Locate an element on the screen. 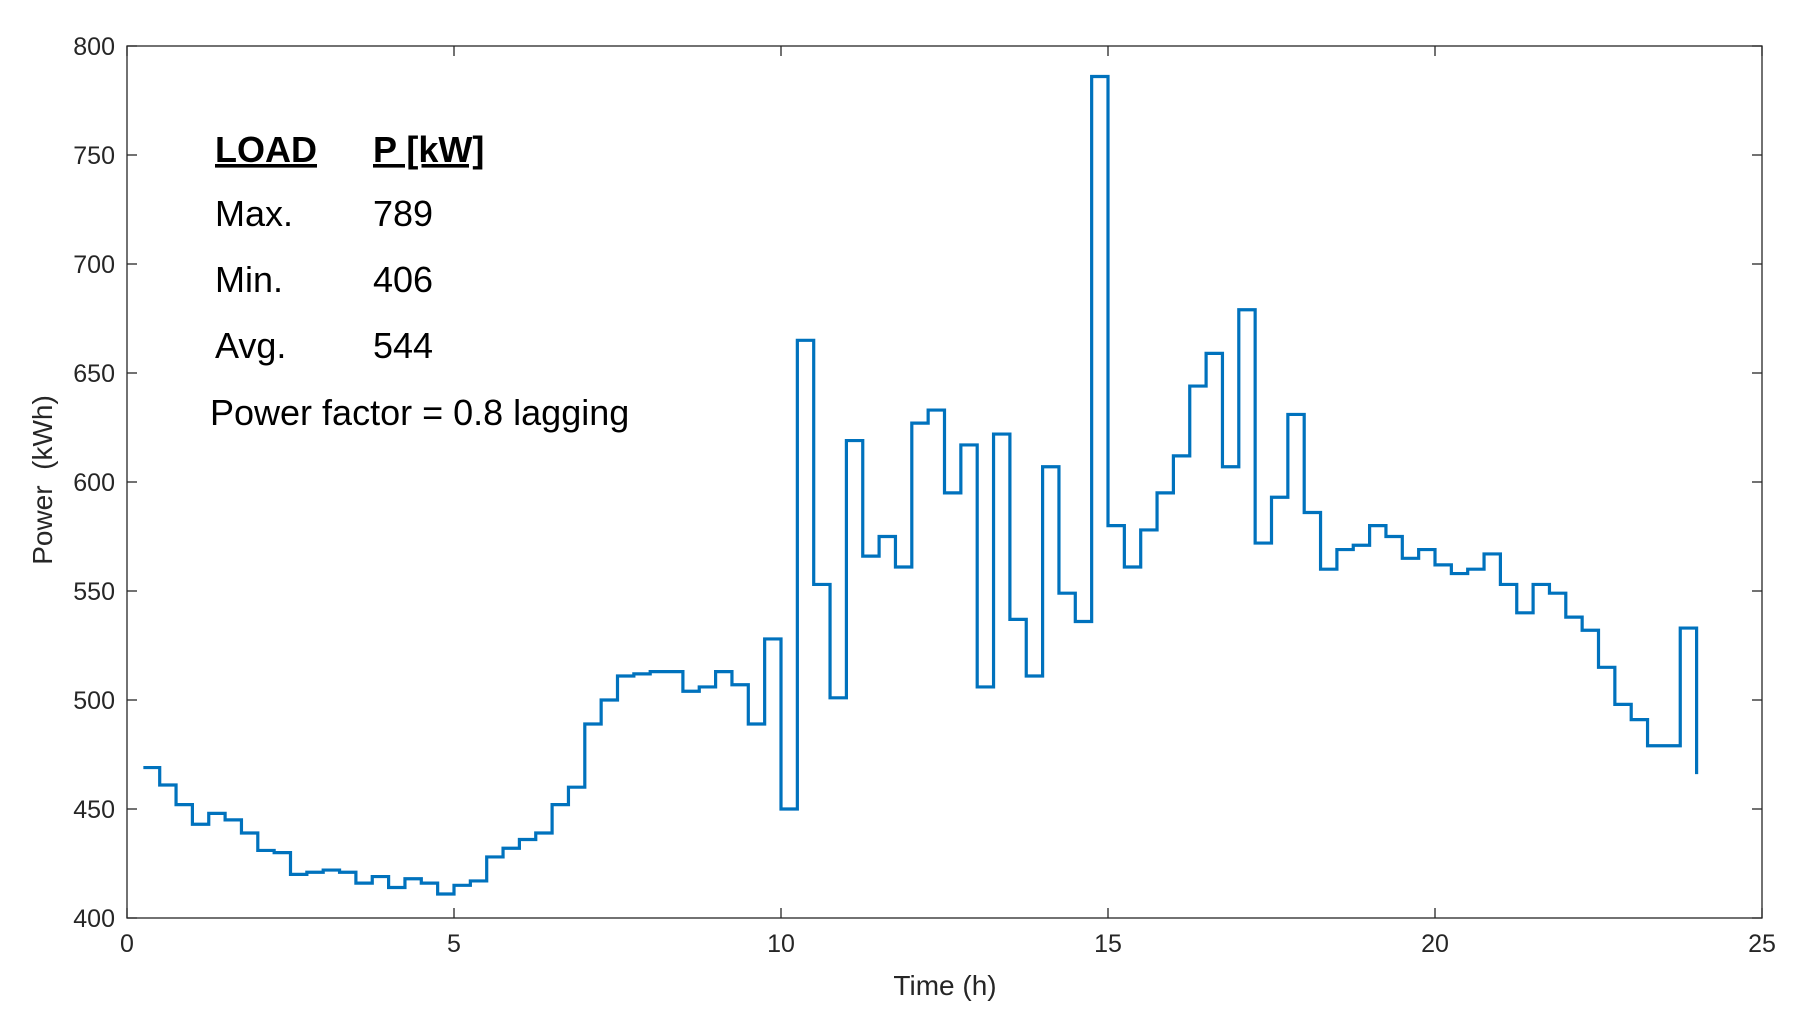 The width and height of the screenshot is (1800, 1030). x-tick-label: 5 is located at coordinates (454, 944).